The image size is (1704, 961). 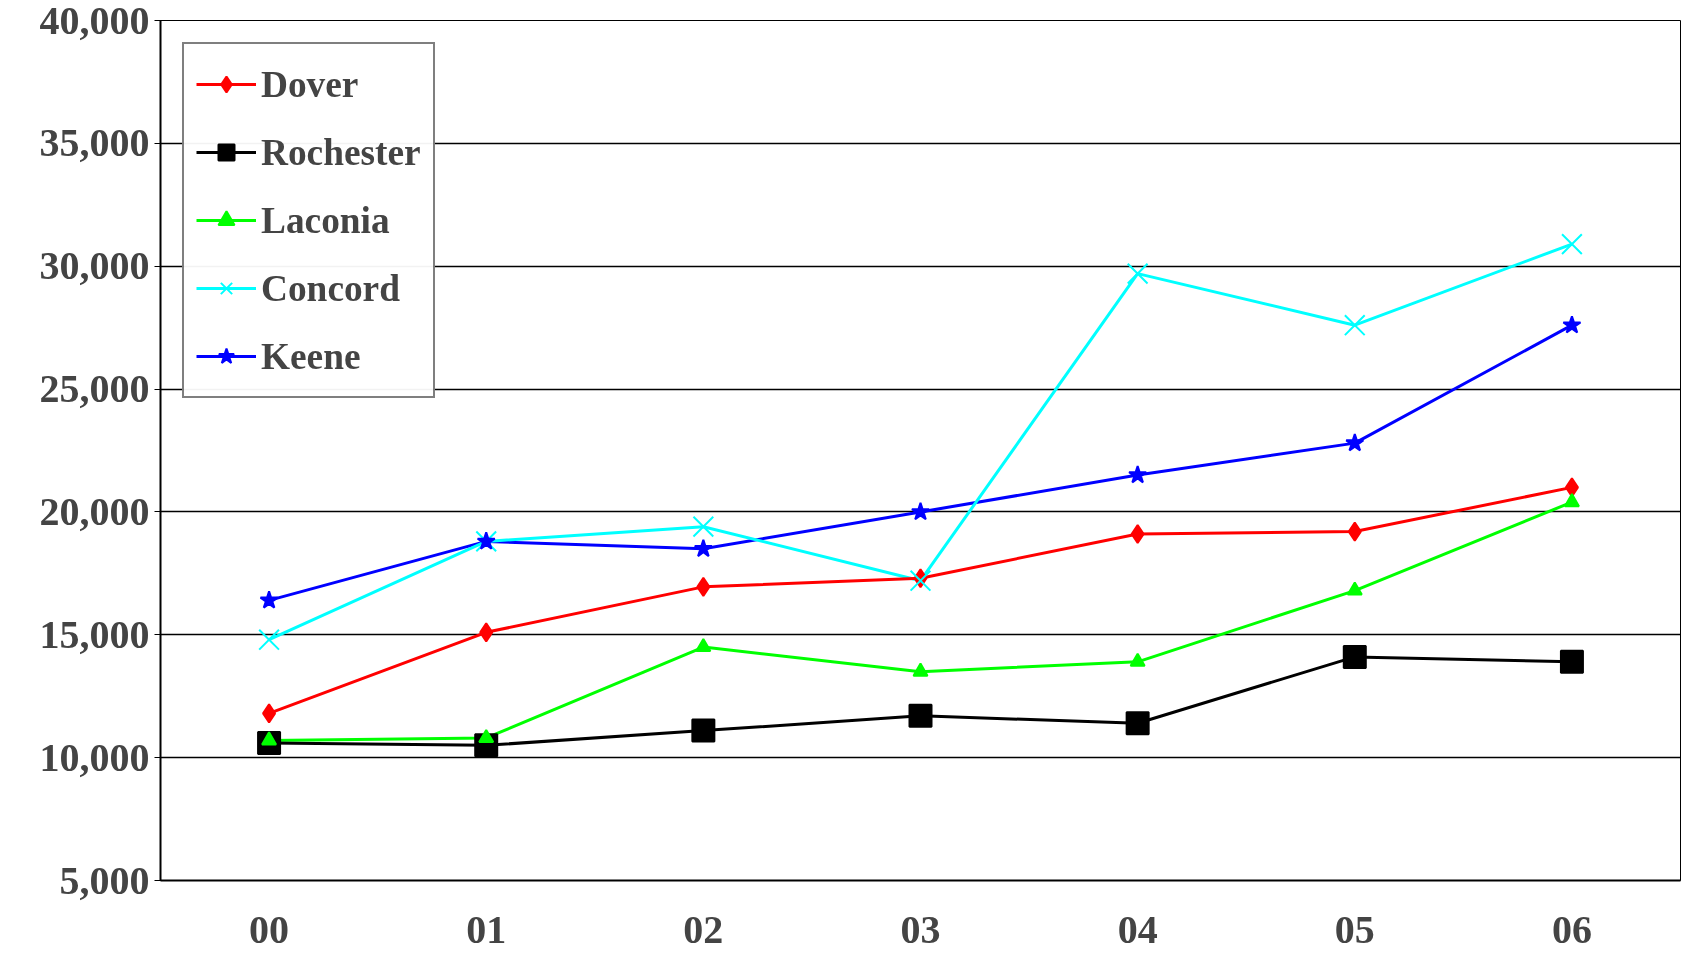 I want to click on y-tick-label: 5,000, so click(x=104, y=880).